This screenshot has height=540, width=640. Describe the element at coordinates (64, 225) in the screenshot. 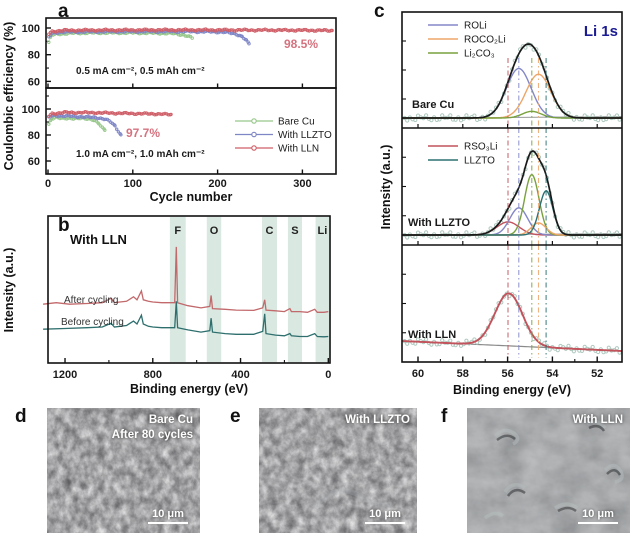

I see `panel-label-b: b` at that location.